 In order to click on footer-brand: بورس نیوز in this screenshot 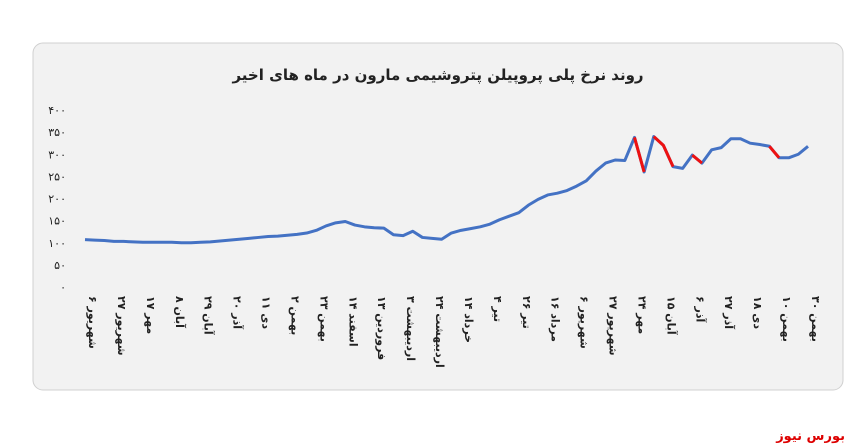, I will do `click(810, 436)`.